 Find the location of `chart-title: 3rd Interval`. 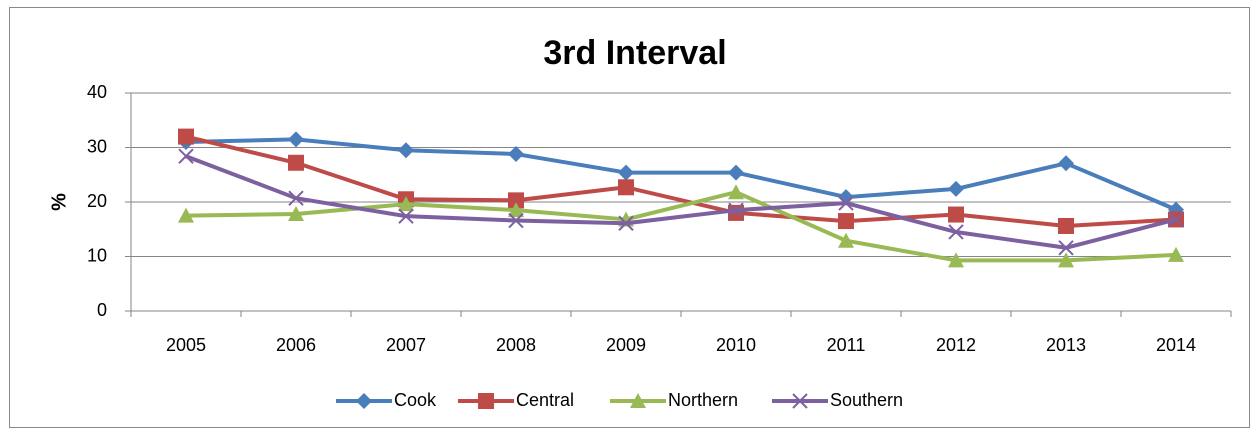

chart-title: 3rd Interval is located at coordinates (634, 53).